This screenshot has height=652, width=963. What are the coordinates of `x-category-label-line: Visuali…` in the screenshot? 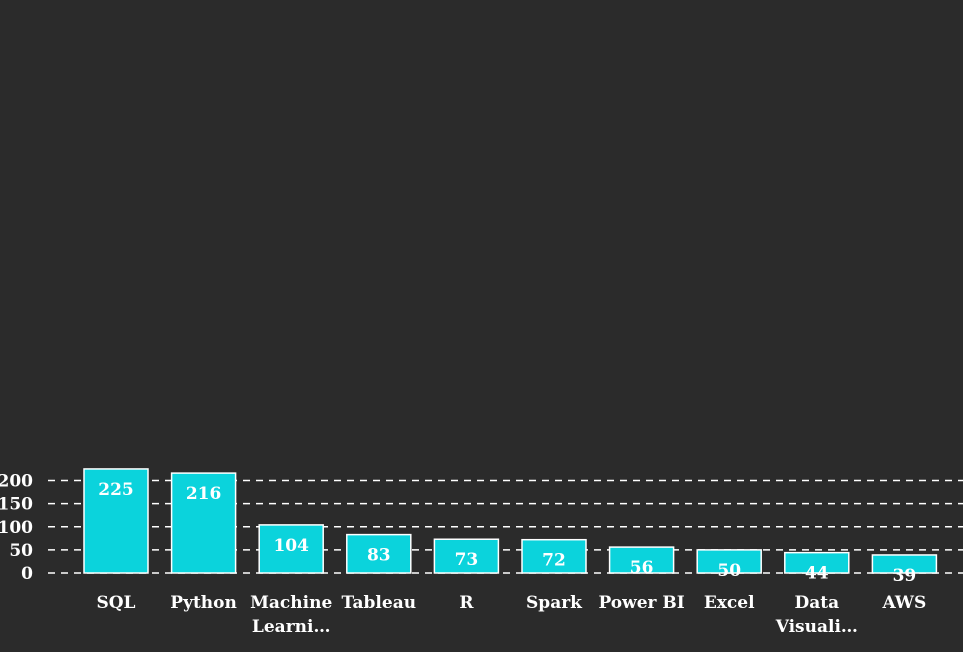 It's located at (816, 627).